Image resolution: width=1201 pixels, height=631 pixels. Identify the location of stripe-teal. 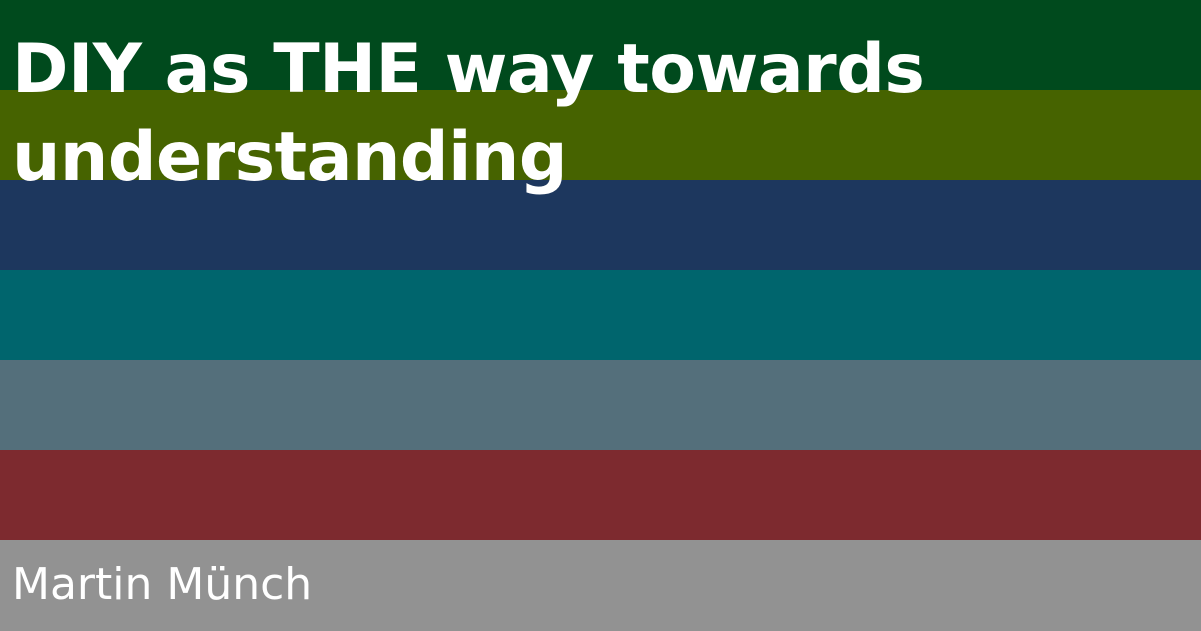
(600, 315).